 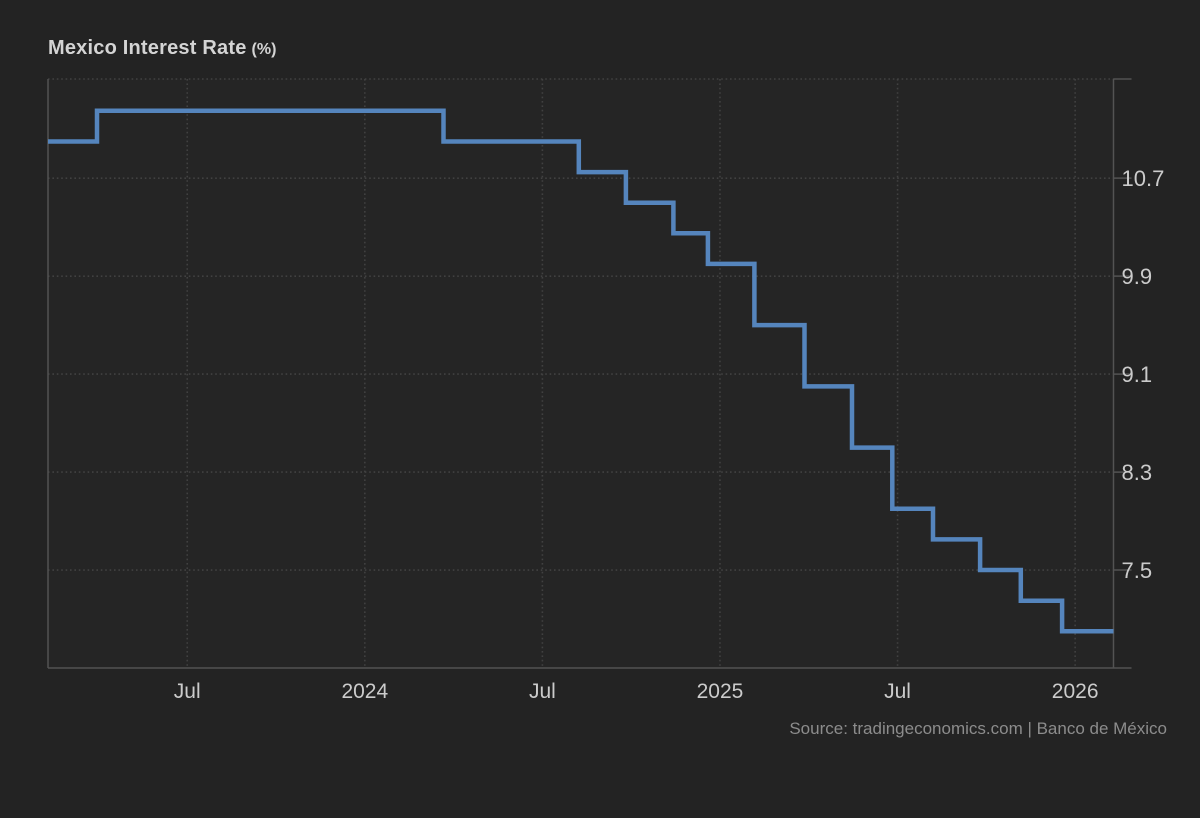 I want to click on y-axis-label: 7.5, so click(x=1137, y=570).